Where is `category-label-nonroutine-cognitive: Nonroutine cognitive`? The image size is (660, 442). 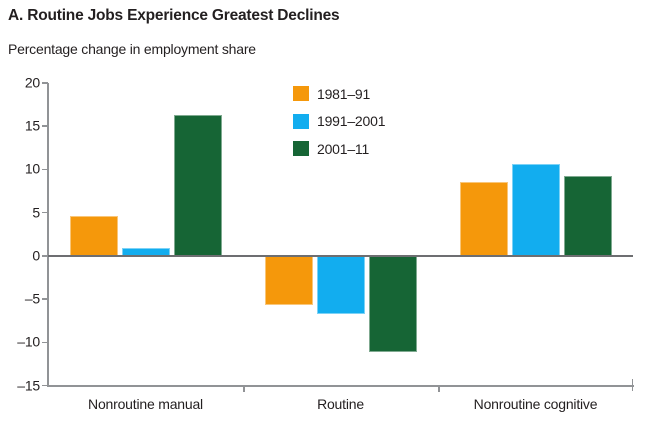 category-label-nonroutine-cognitive: Nonroutine cognitive is located at coordinates (535, 404).